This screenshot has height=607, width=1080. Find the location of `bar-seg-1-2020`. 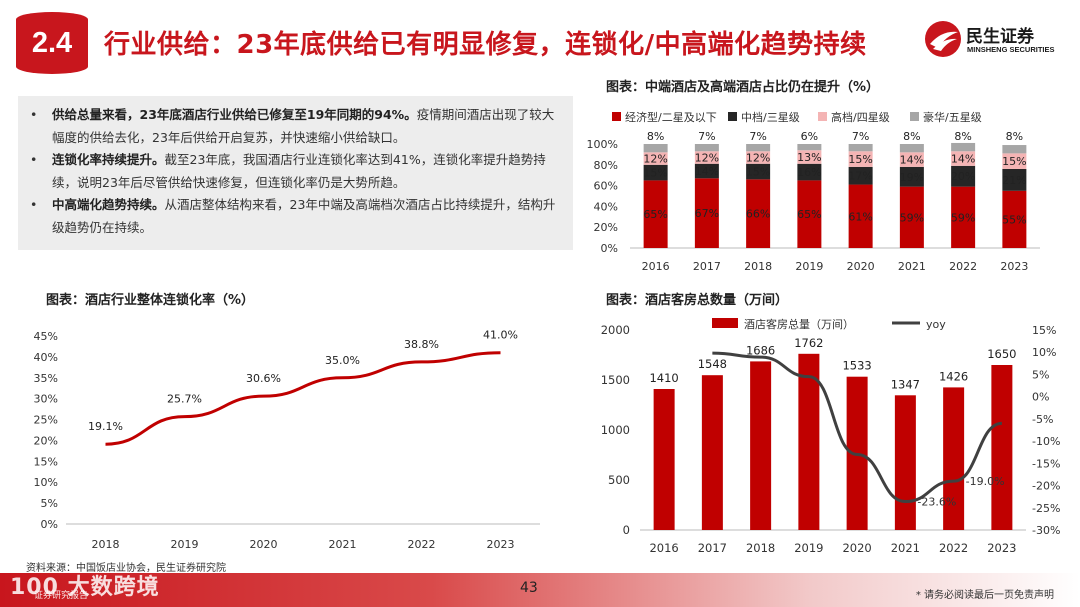

bar-seg-1-2020 is located at coordinates (860, 216).